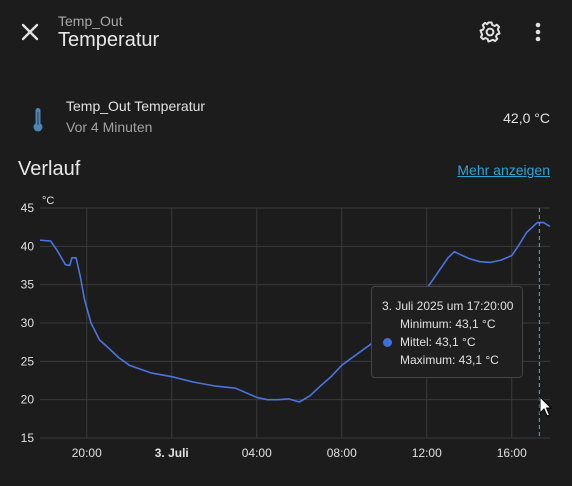 This screenshot has height=486, width=572. What do you see at coordinates (448, 306) in the screenshot?
I see `tooltip-time: 3. Juli 2025 um 17:20:00` at bounding box center [448, 306].